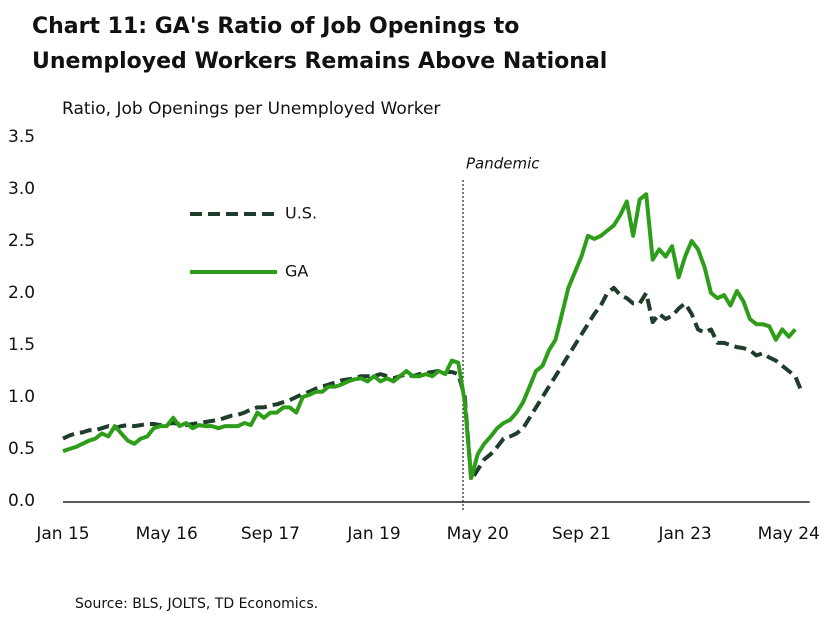 This screenshot has width=827, height=617. Describe the element at coordinates (301, 213) in the screenshot. I see `legend-label: U.S.` at that location.